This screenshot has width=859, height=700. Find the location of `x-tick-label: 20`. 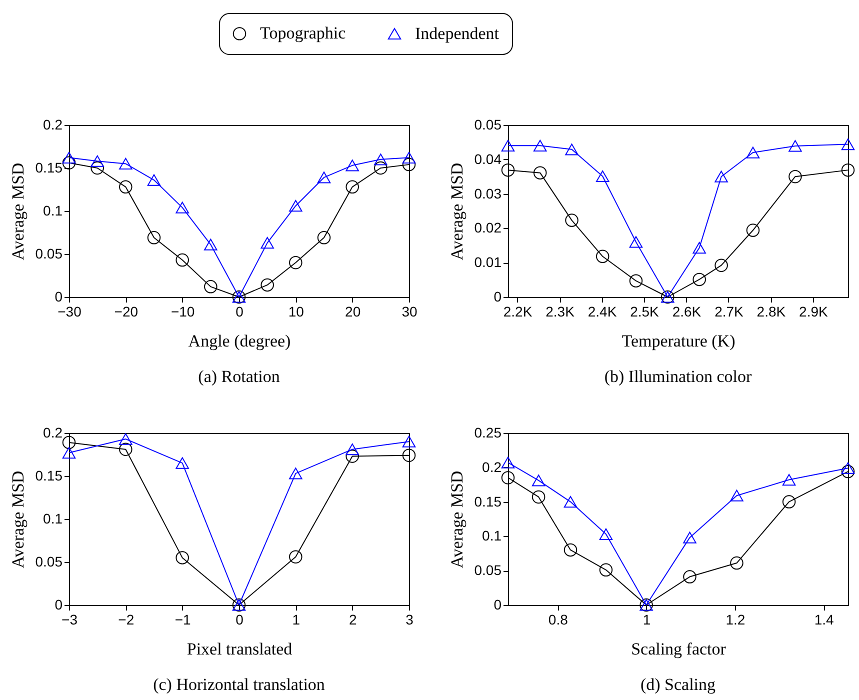

x-tick-label: 20 is located at coordinates (353, 312).